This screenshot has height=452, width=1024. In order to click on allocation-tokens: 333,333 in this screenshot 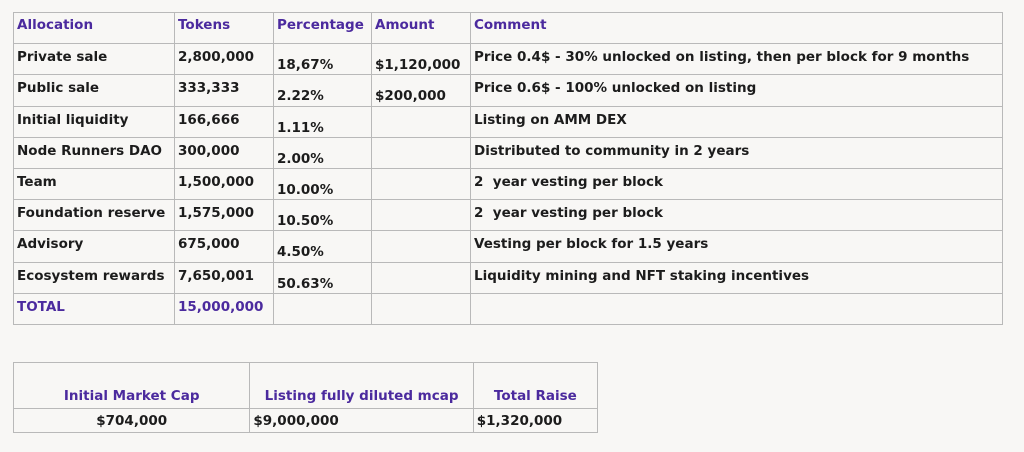, I will do `click(224, 90)`.